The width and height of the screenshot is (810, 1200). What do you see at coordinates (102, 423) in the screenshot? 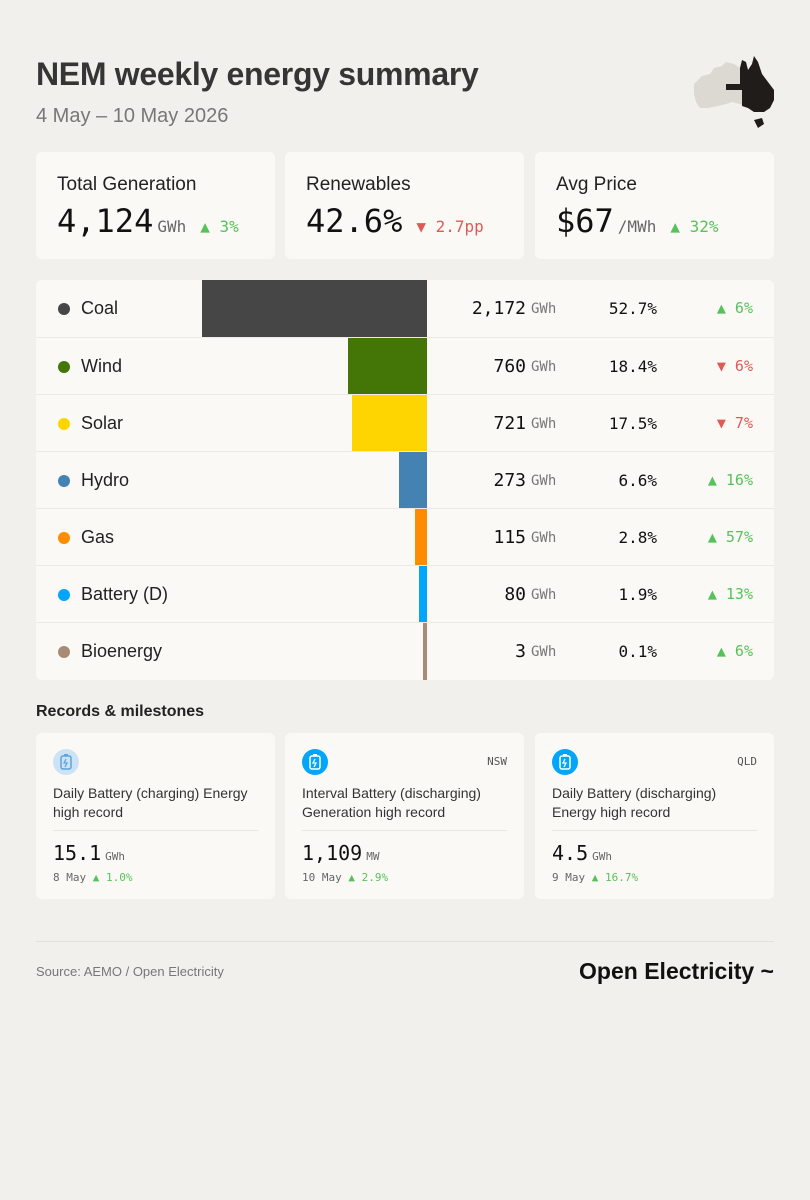
I see `fuel-label: Solar` at bounding box center [102, 423].